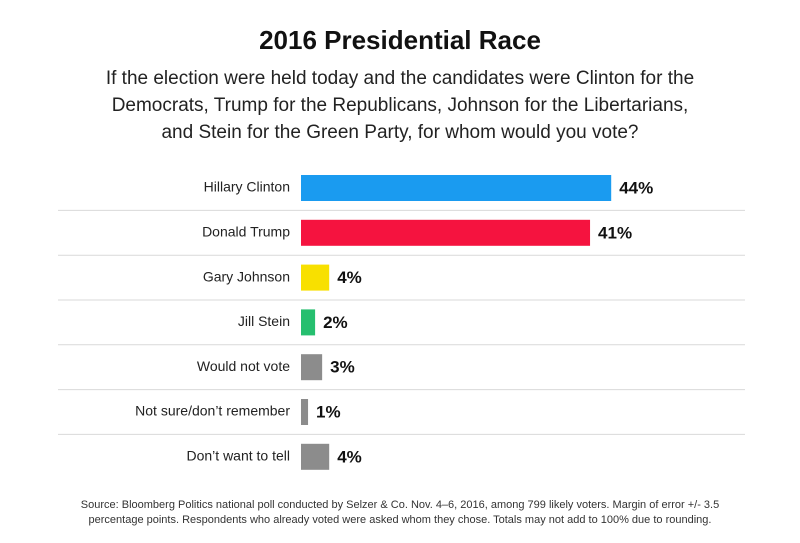 Image resolution: width=800 pixels, height=543 pixels. I want to click on category-label: Donald Trump, so click(246, 232).